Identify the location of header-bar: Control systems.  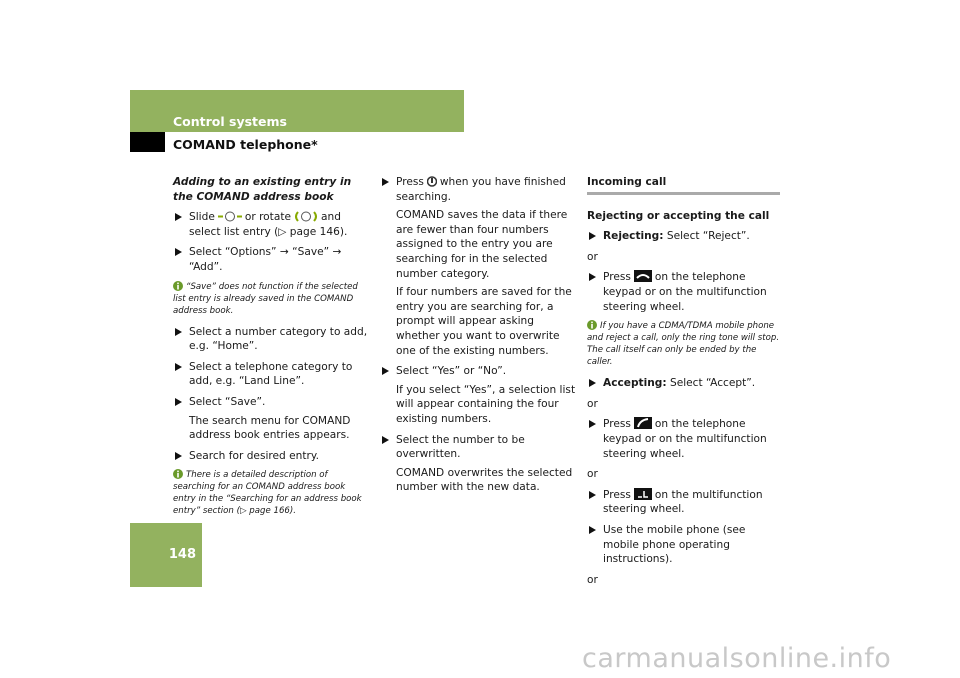
(297, 111).